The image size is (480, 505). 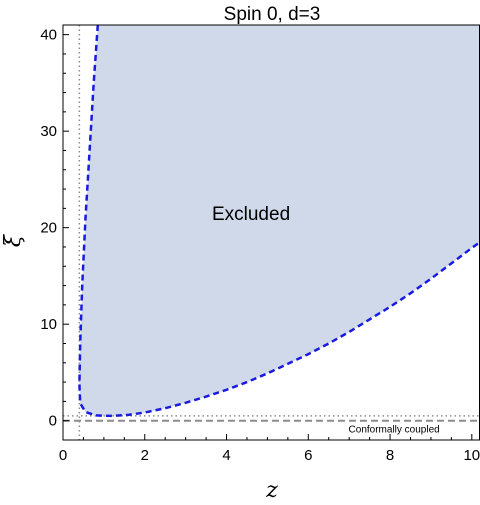 What do you see at coordinates (226, 455) in the screenshot?
I see `x-tick-label: 4` at bounding box center [226, 455].